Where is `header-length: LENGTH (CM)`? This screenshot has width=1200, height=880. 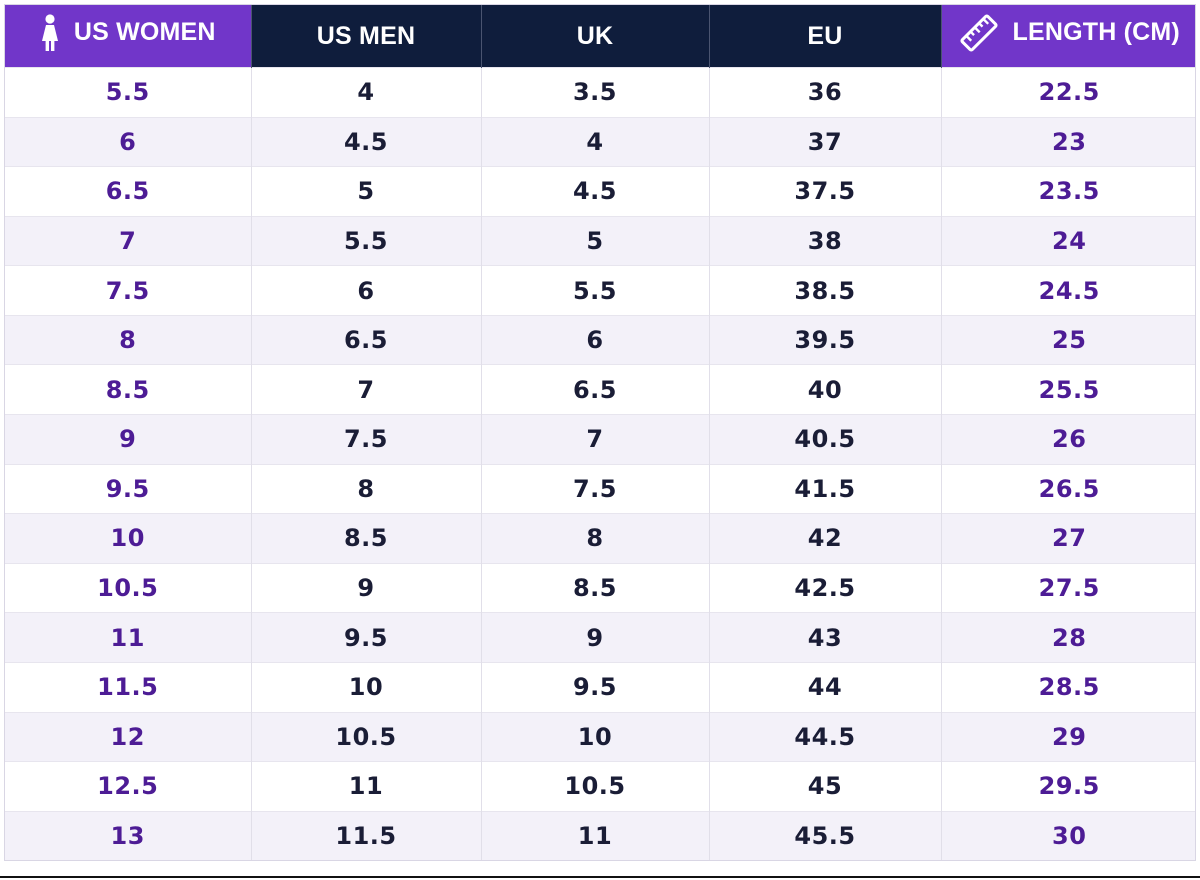 header-length: LENGTH (CM) is located at coordinates (1068, 36).